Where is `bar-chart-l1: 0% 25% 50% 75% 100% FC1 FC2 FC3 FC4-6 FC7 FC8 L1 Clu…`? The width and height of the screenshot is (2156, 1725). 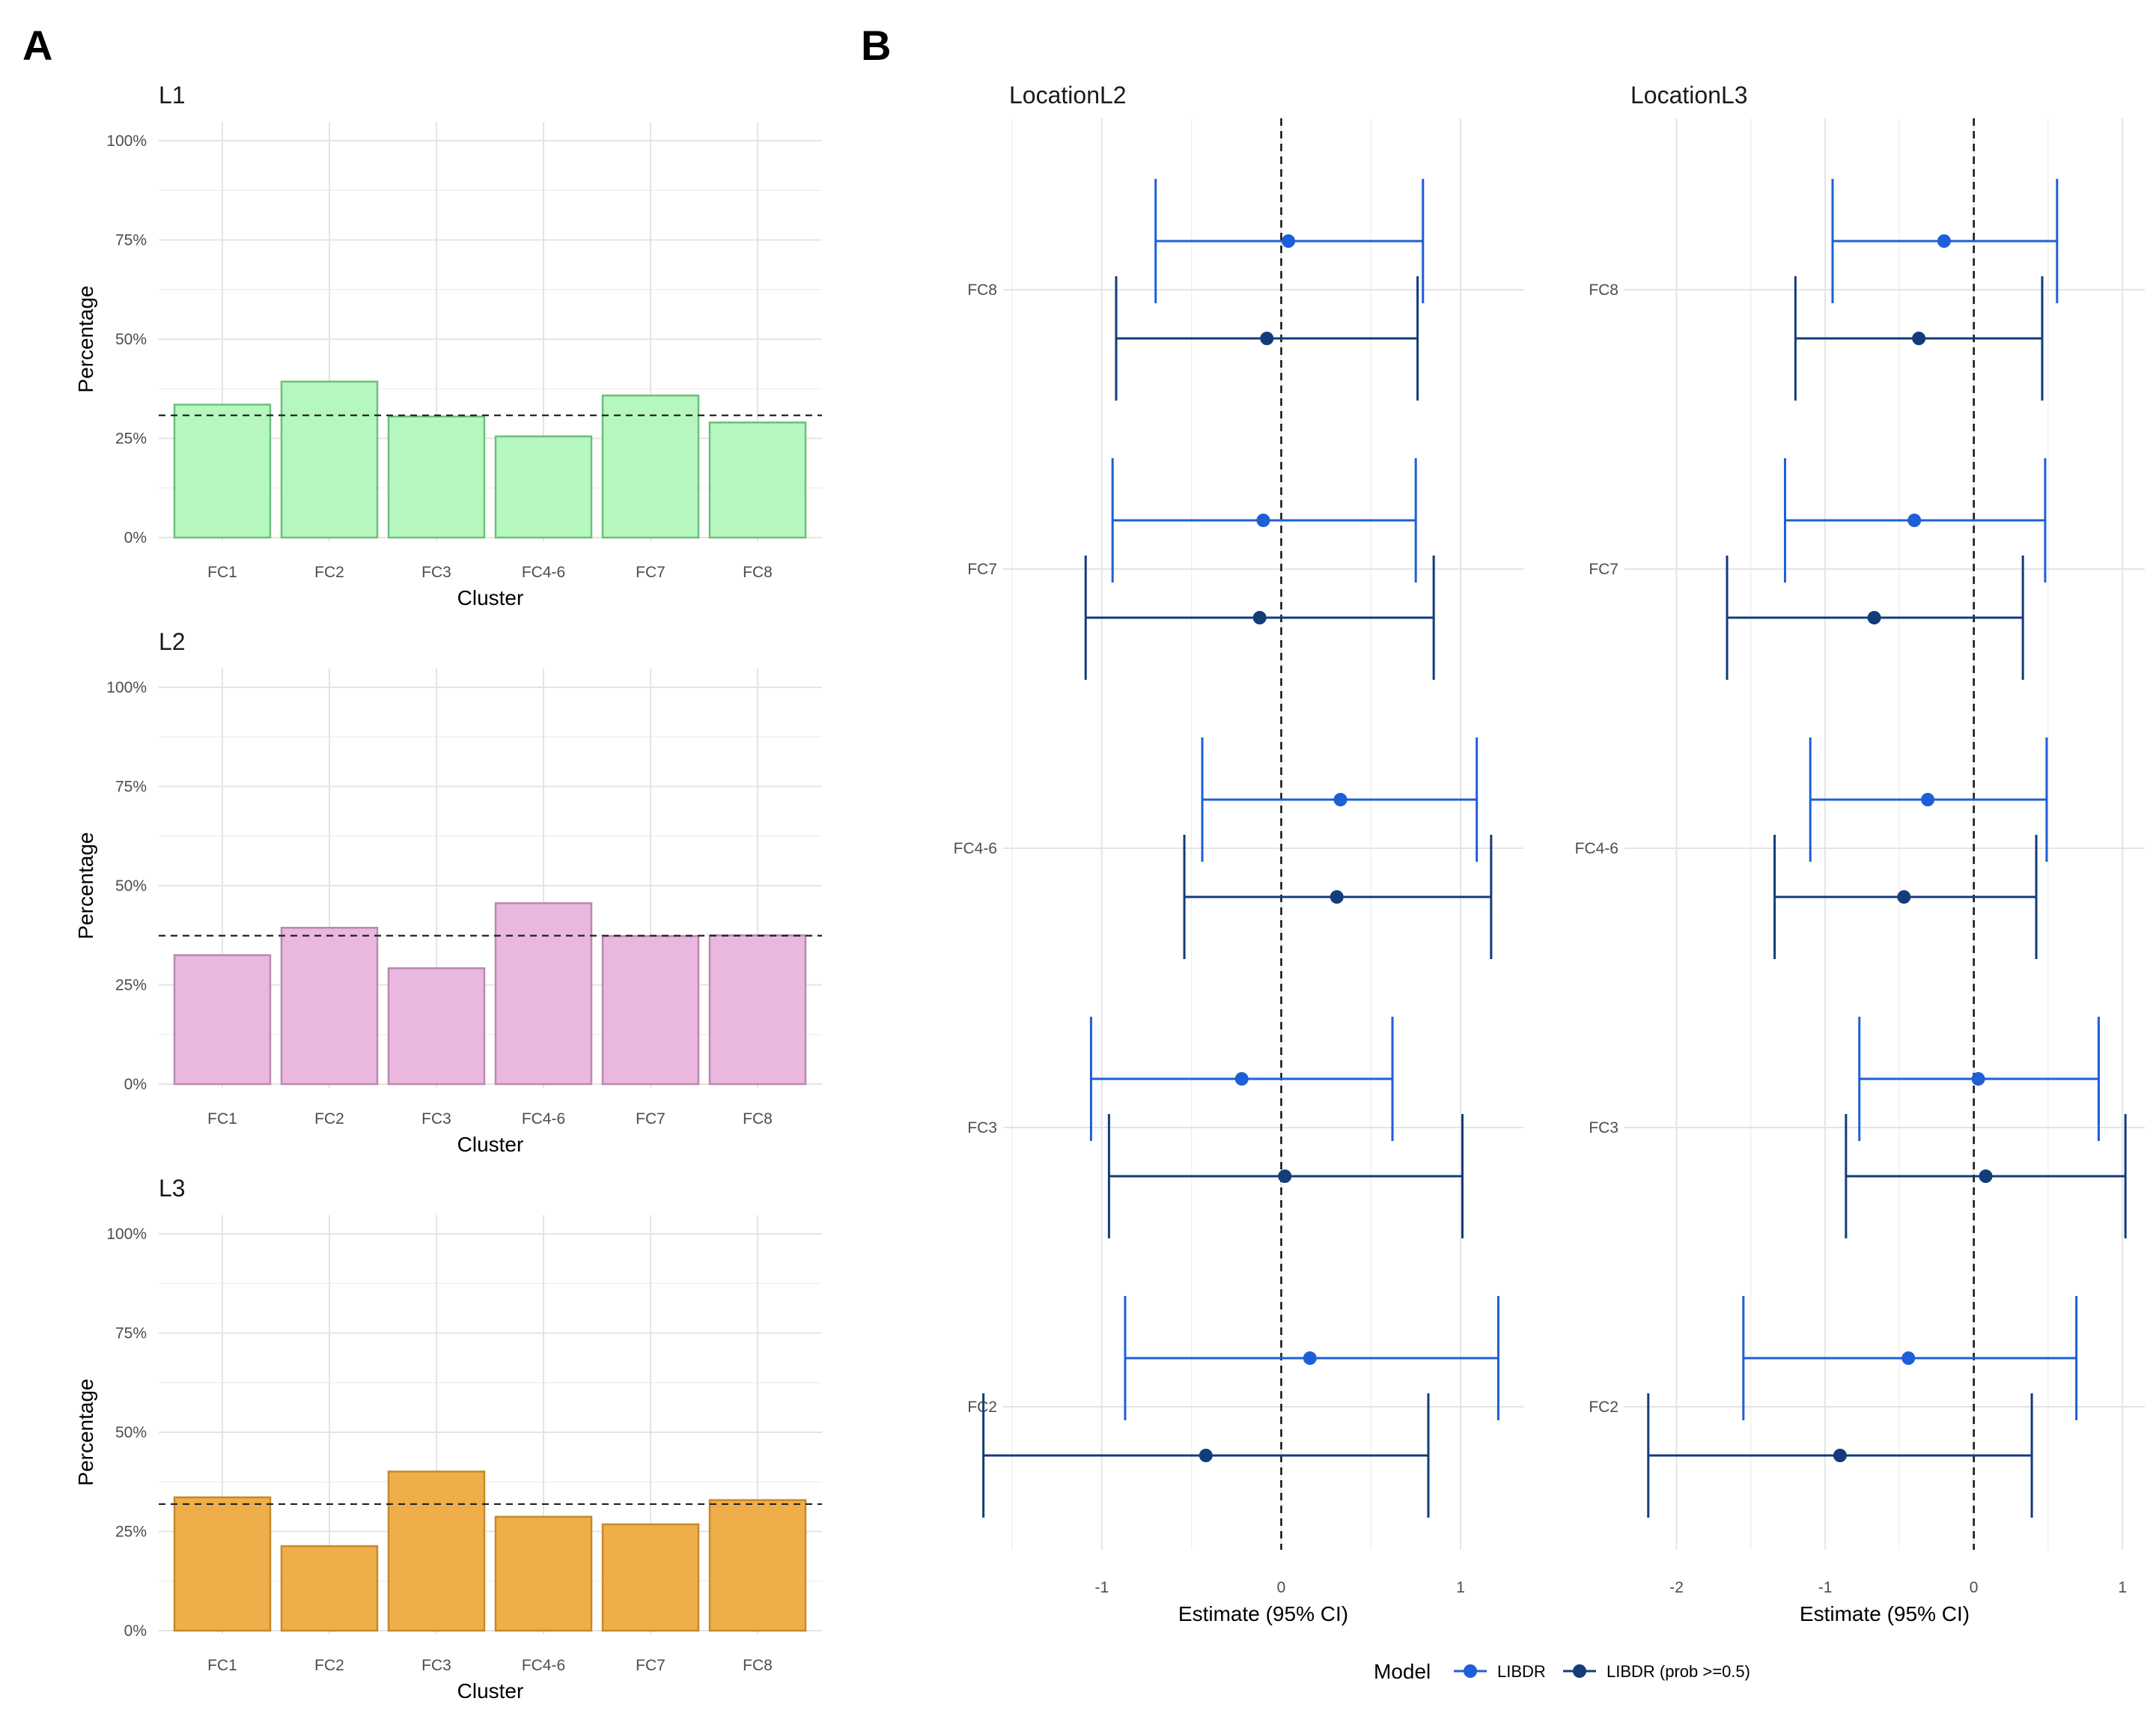 bar-chart-l1: 0% 25% 50% 75% 100% FC1 FC2 FC3 FC4-6 FC7 FC8 L1 Clu… is located at coordinates (448, 345).